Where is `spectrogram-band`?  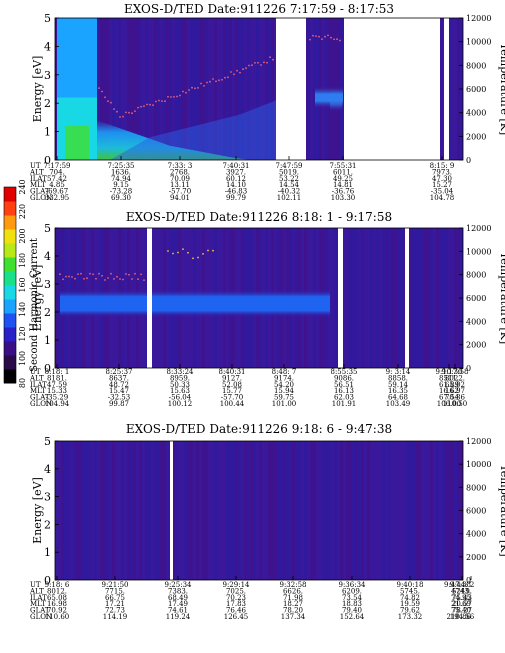
spectrogram-band is located at coordinates (195, 303).